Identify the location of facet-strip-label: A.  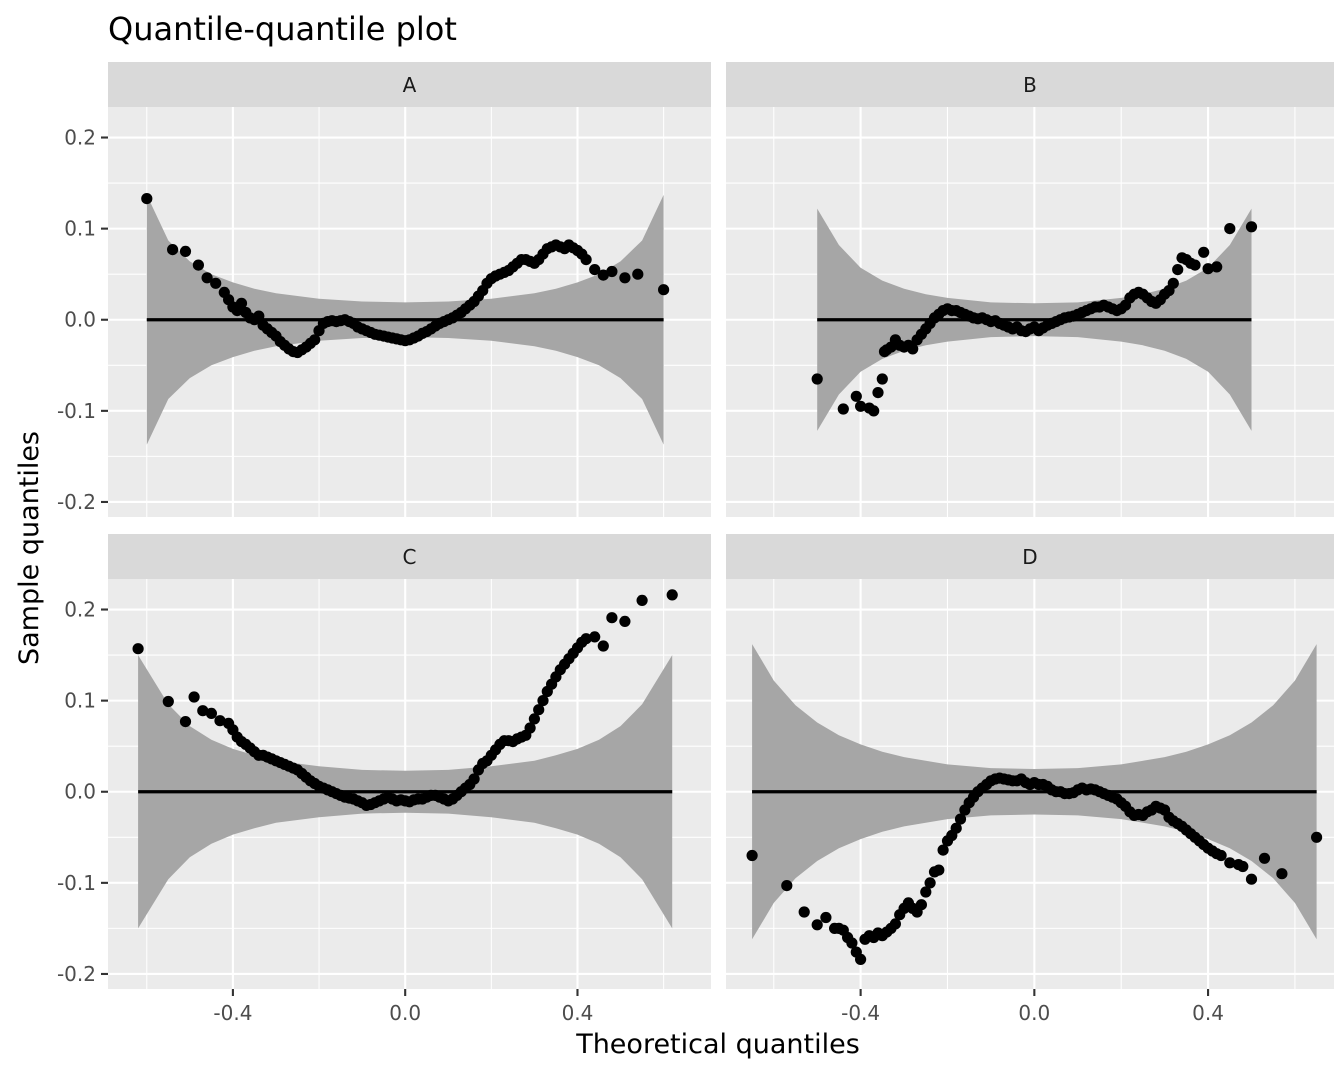
(410, 85).